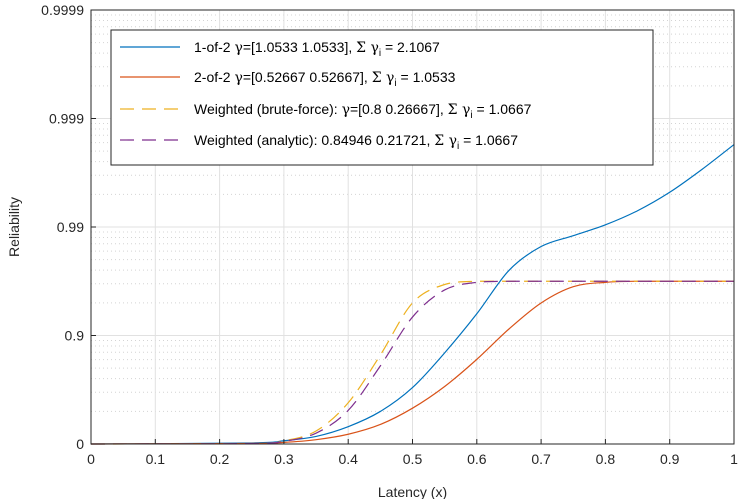  I want to click on y-axis-label: Reliability, so click(14, 227).